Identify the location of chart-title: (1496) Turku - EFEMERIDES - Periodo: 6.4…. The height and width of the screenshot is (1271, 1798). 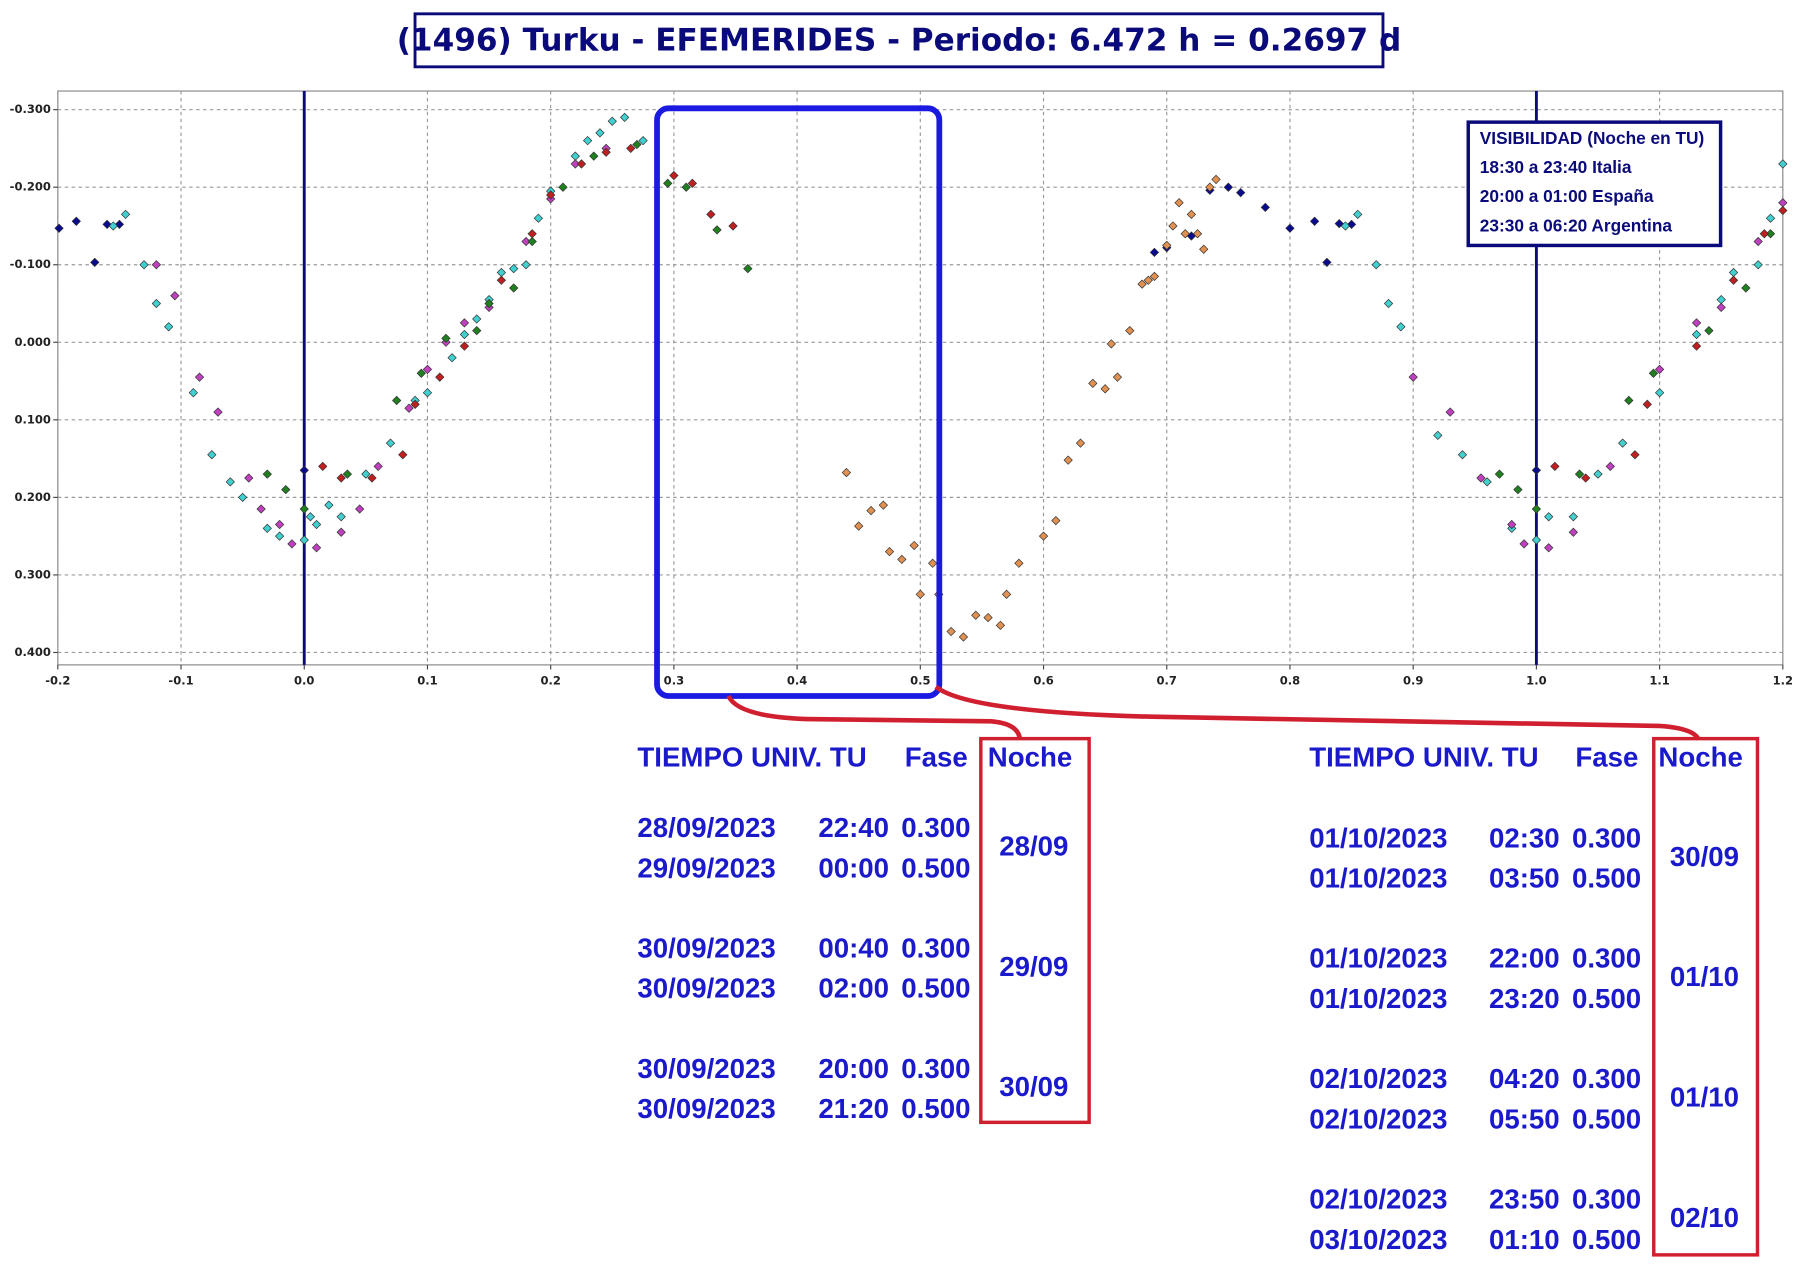
(899, 40).